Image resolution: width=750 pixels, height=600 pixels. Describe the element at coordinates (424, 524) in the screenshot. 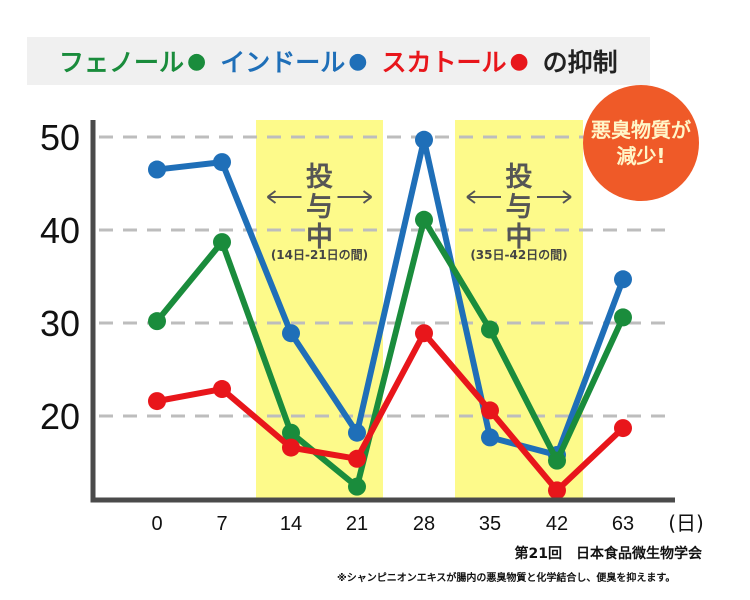

I see `x-tick-label: 28` at that location.